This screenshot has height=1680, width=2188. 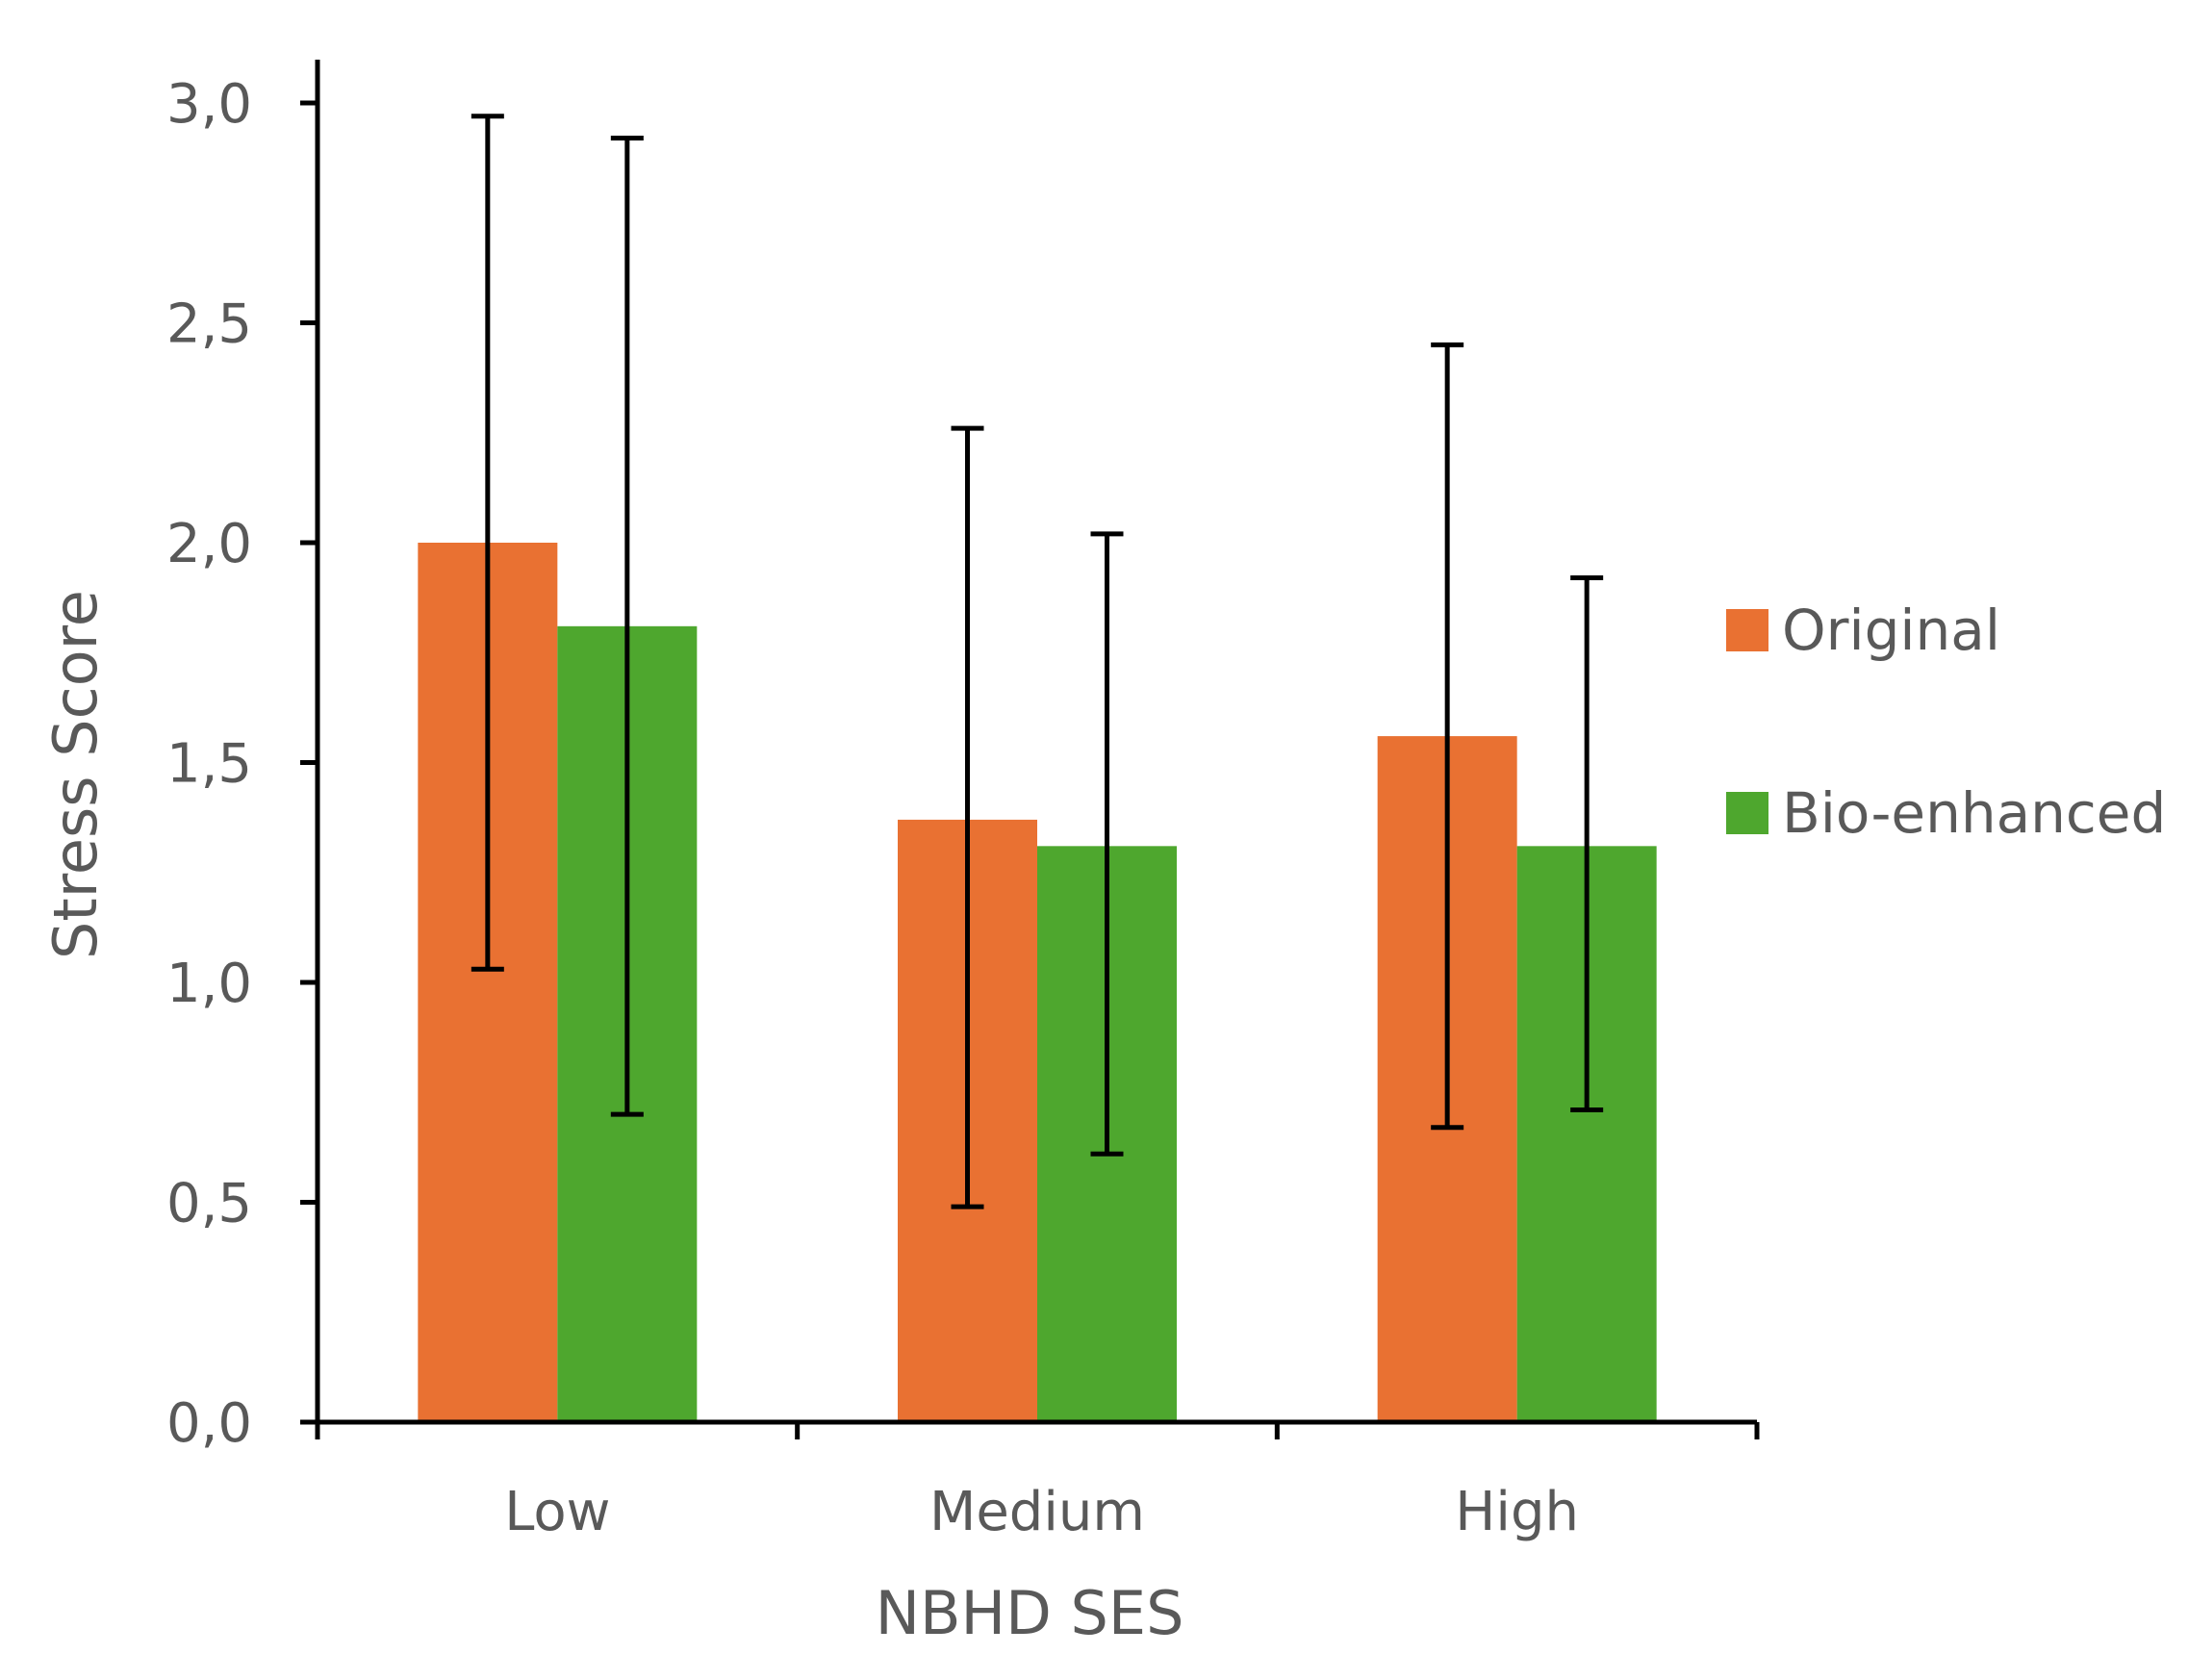 What do you see at coordinates (1517, 1512) in the screenshot?
I see `x-tick-label-high: High` at bounding box center [1517, 1512].